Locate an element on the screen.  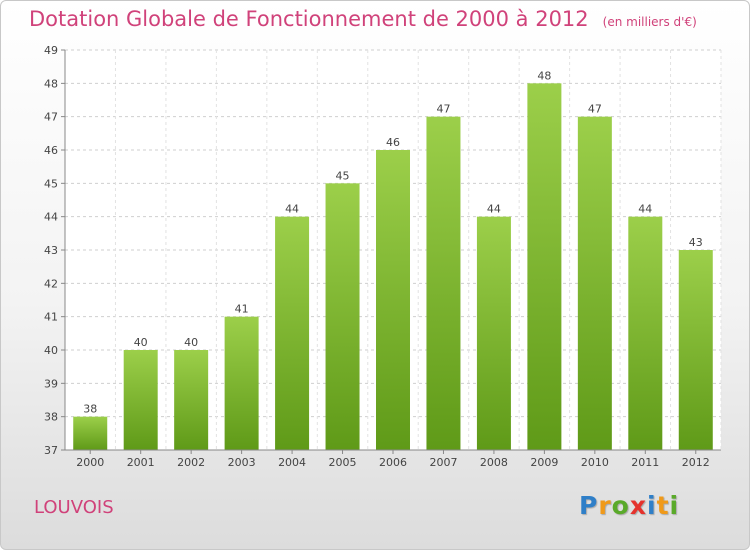
y-tick-label: 41 is located at coordinates (51, 317).